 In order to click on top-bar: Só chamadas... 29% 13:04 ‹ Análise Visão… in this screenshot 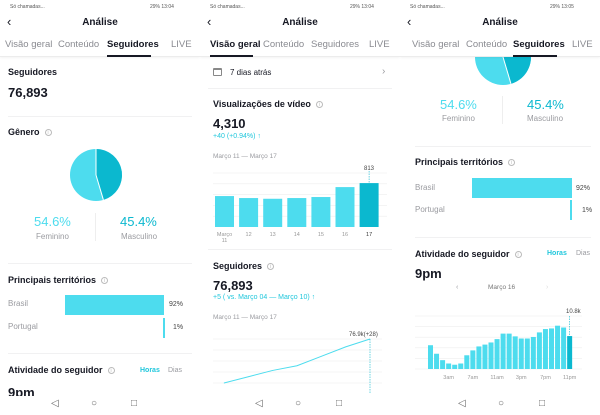, I will do `click(300, 28)`.